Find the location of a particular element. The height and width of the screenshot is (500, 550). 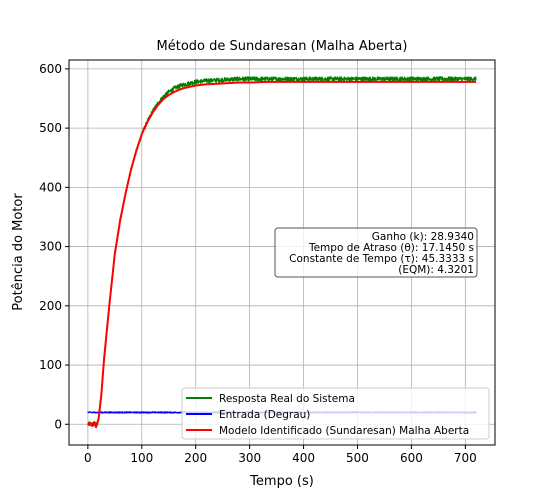

legend-frame is located at coordinates (335, 413).